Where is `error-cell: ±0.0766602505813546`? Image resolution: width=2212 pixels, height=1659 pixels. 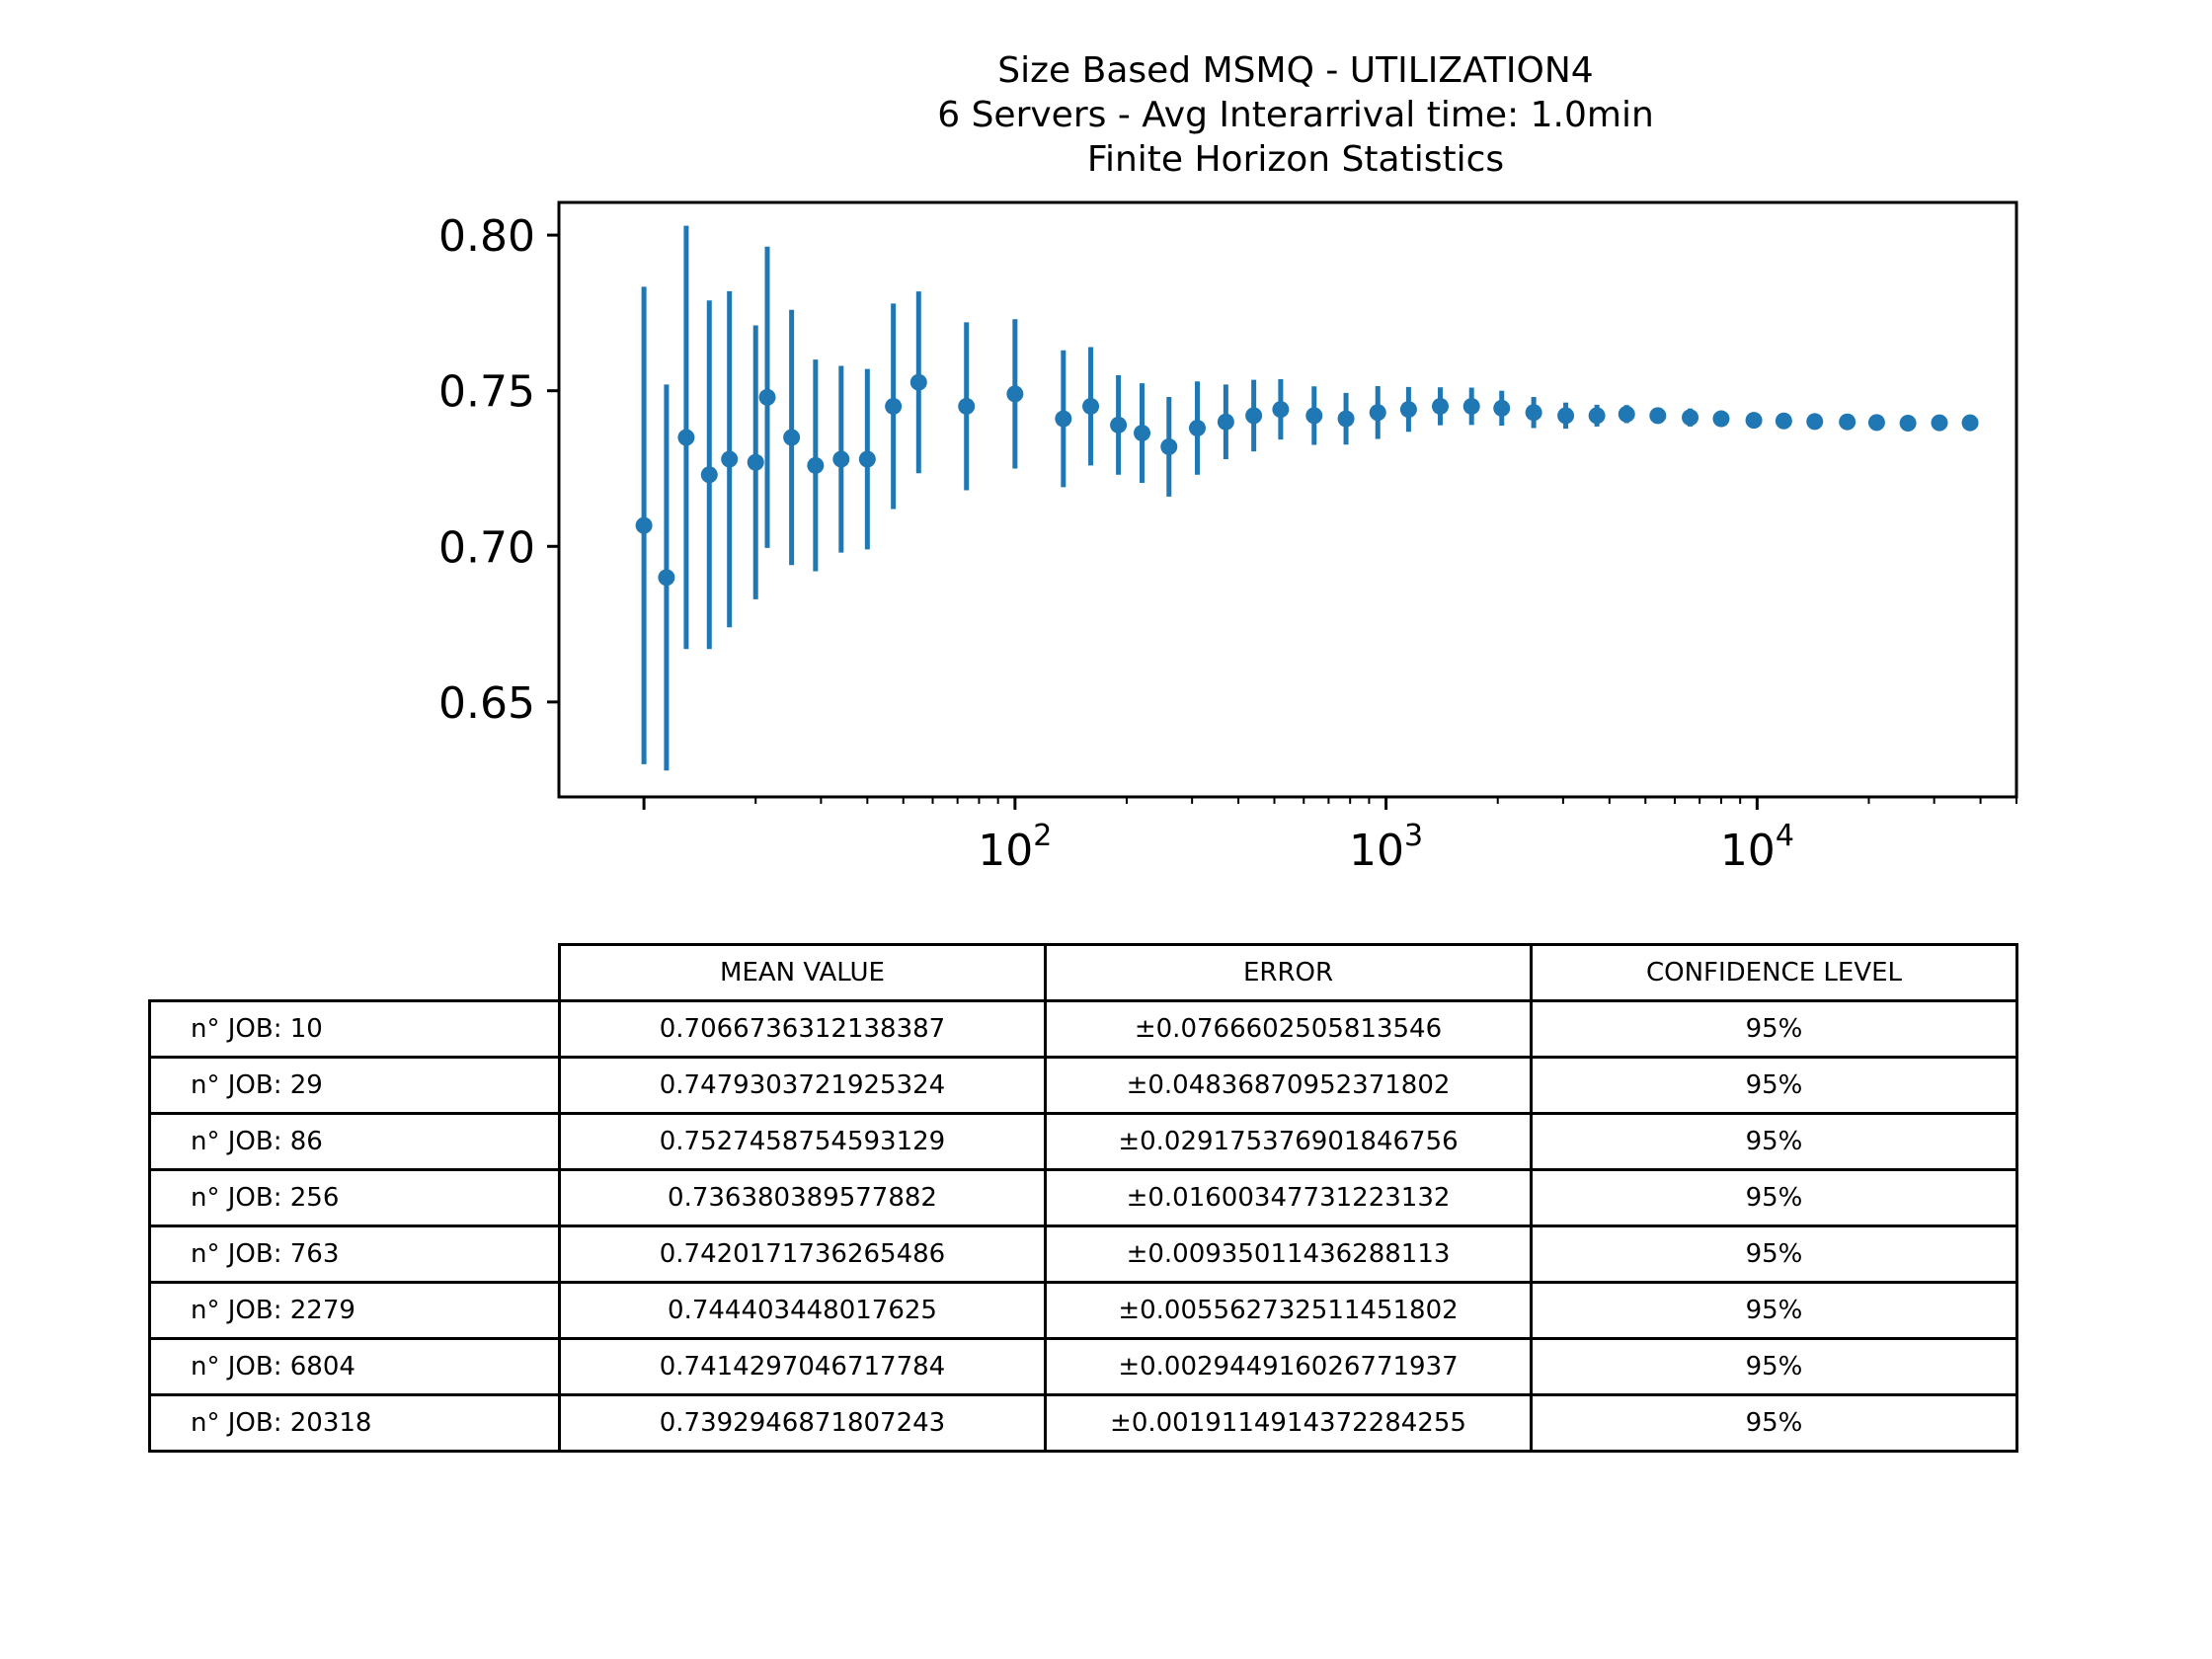
error-cell: ±0.0766602505813546 is located at coordinates (1289, 1029).